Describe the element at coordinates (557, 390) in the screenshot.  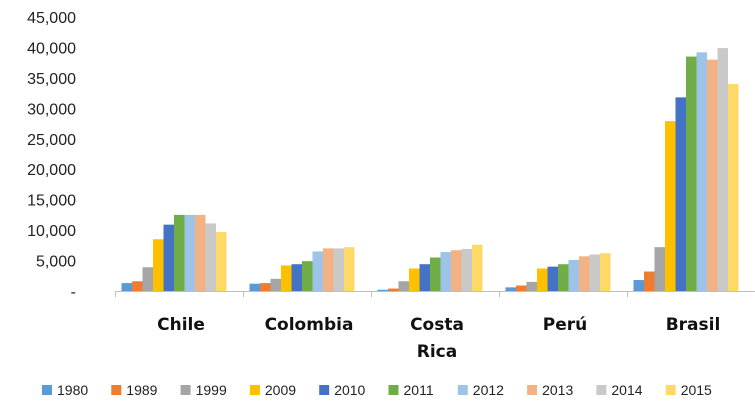
I see `legend-label-2013: 2013` at that location.